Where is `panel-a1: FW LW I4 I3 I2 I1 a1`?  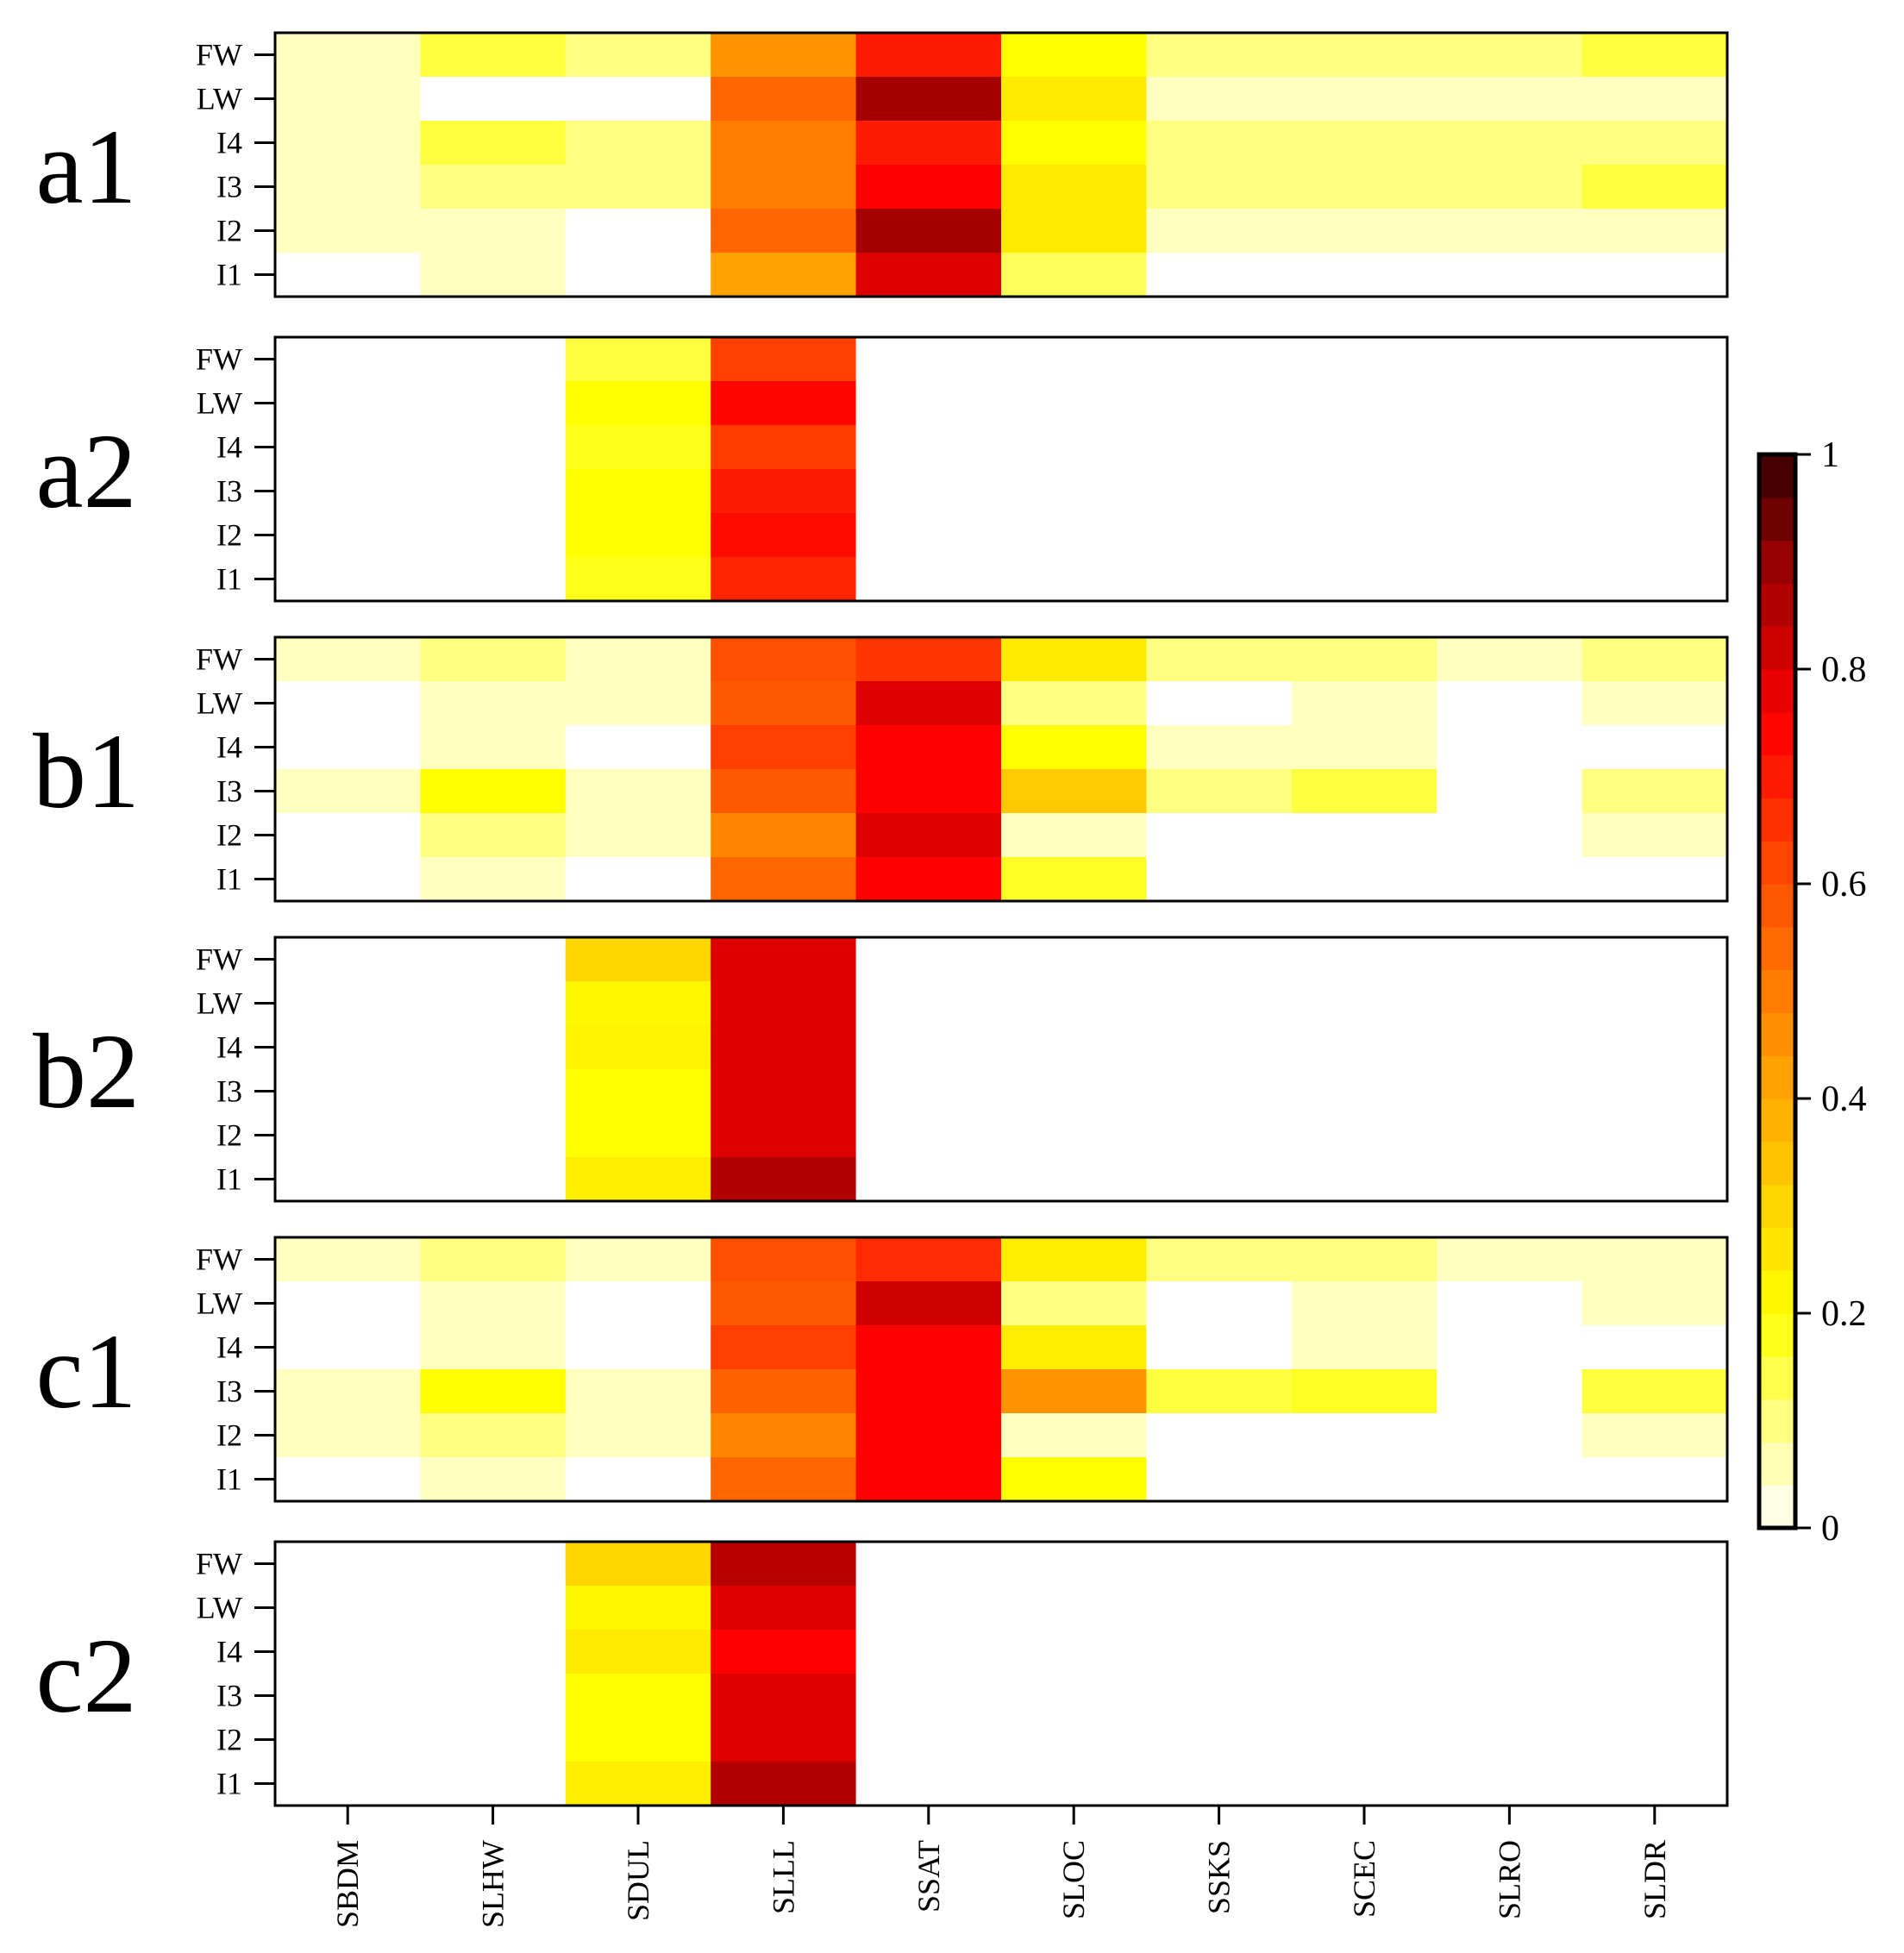 panel-a1: FW LW I4 I3 I2 I1 a1 is located at coordinates (882, 164).